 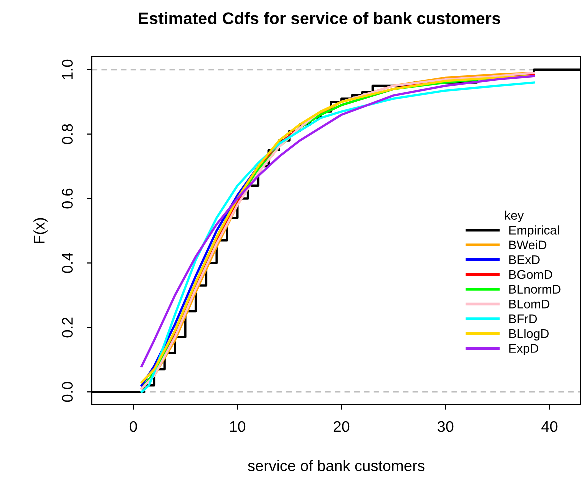 I want to click on x-tick-label: 0, so click(x=134, y=426).